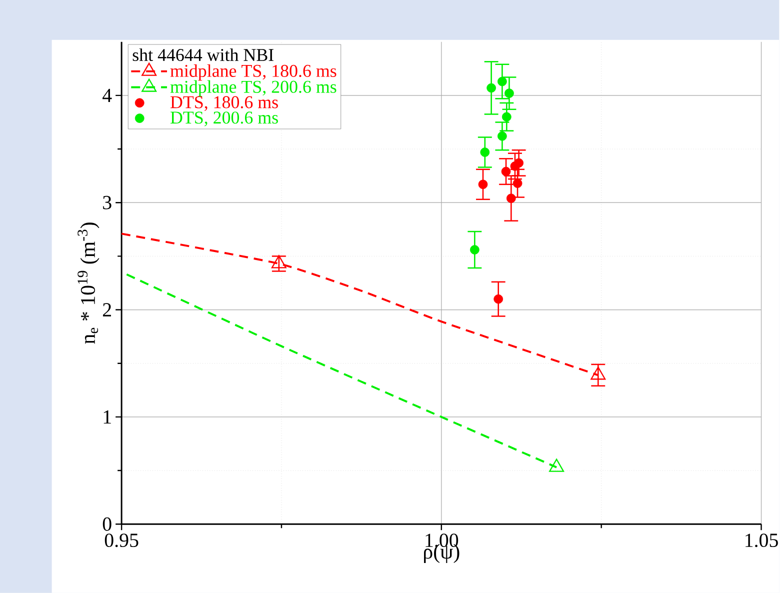 Image resolution: width=782 pixels, height=593 pixels. What do you see at coordinates (107, 417) in the screenshot?
I see `y-tick-label: 1` at bounding box center [107, 417].